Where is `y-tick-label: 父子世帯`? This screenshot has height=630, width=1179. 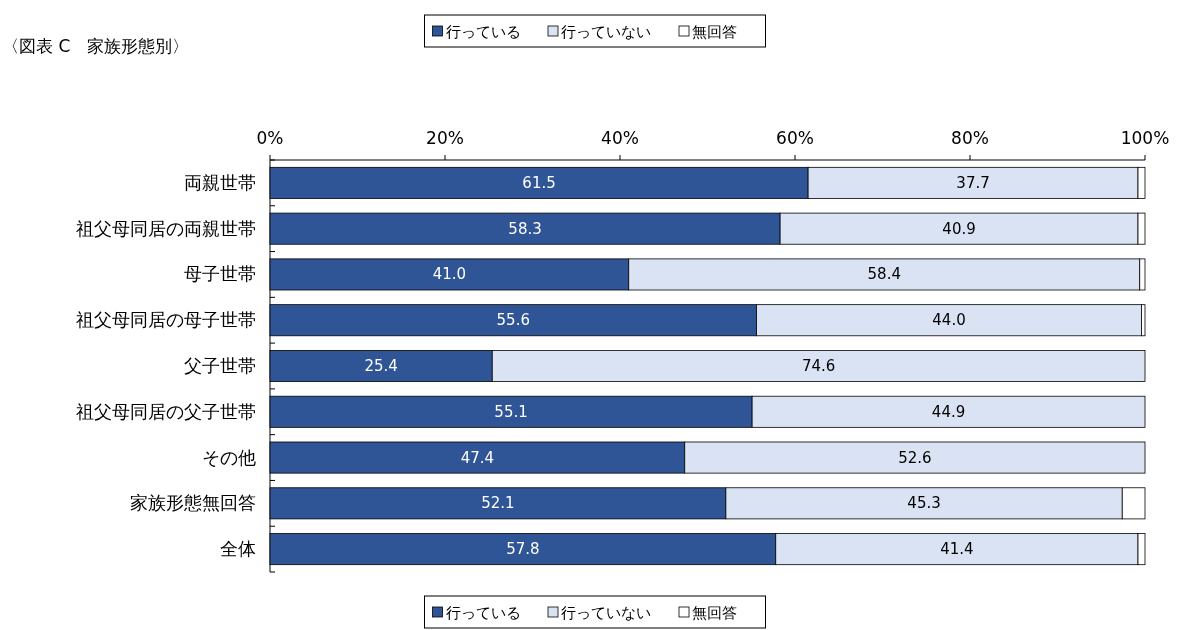 y-tick-label: 父子世帯 is located at coordinates (220, 365).